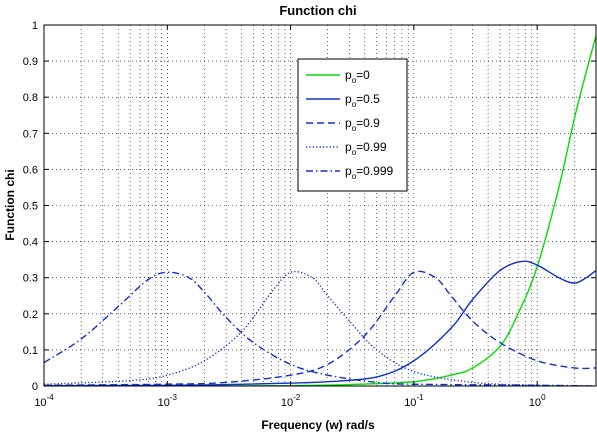 The image size is (597, 436). Describe the element at coordinates (30, 62) in the screenshot. I see `y-tick-label: 0.9` at that location.